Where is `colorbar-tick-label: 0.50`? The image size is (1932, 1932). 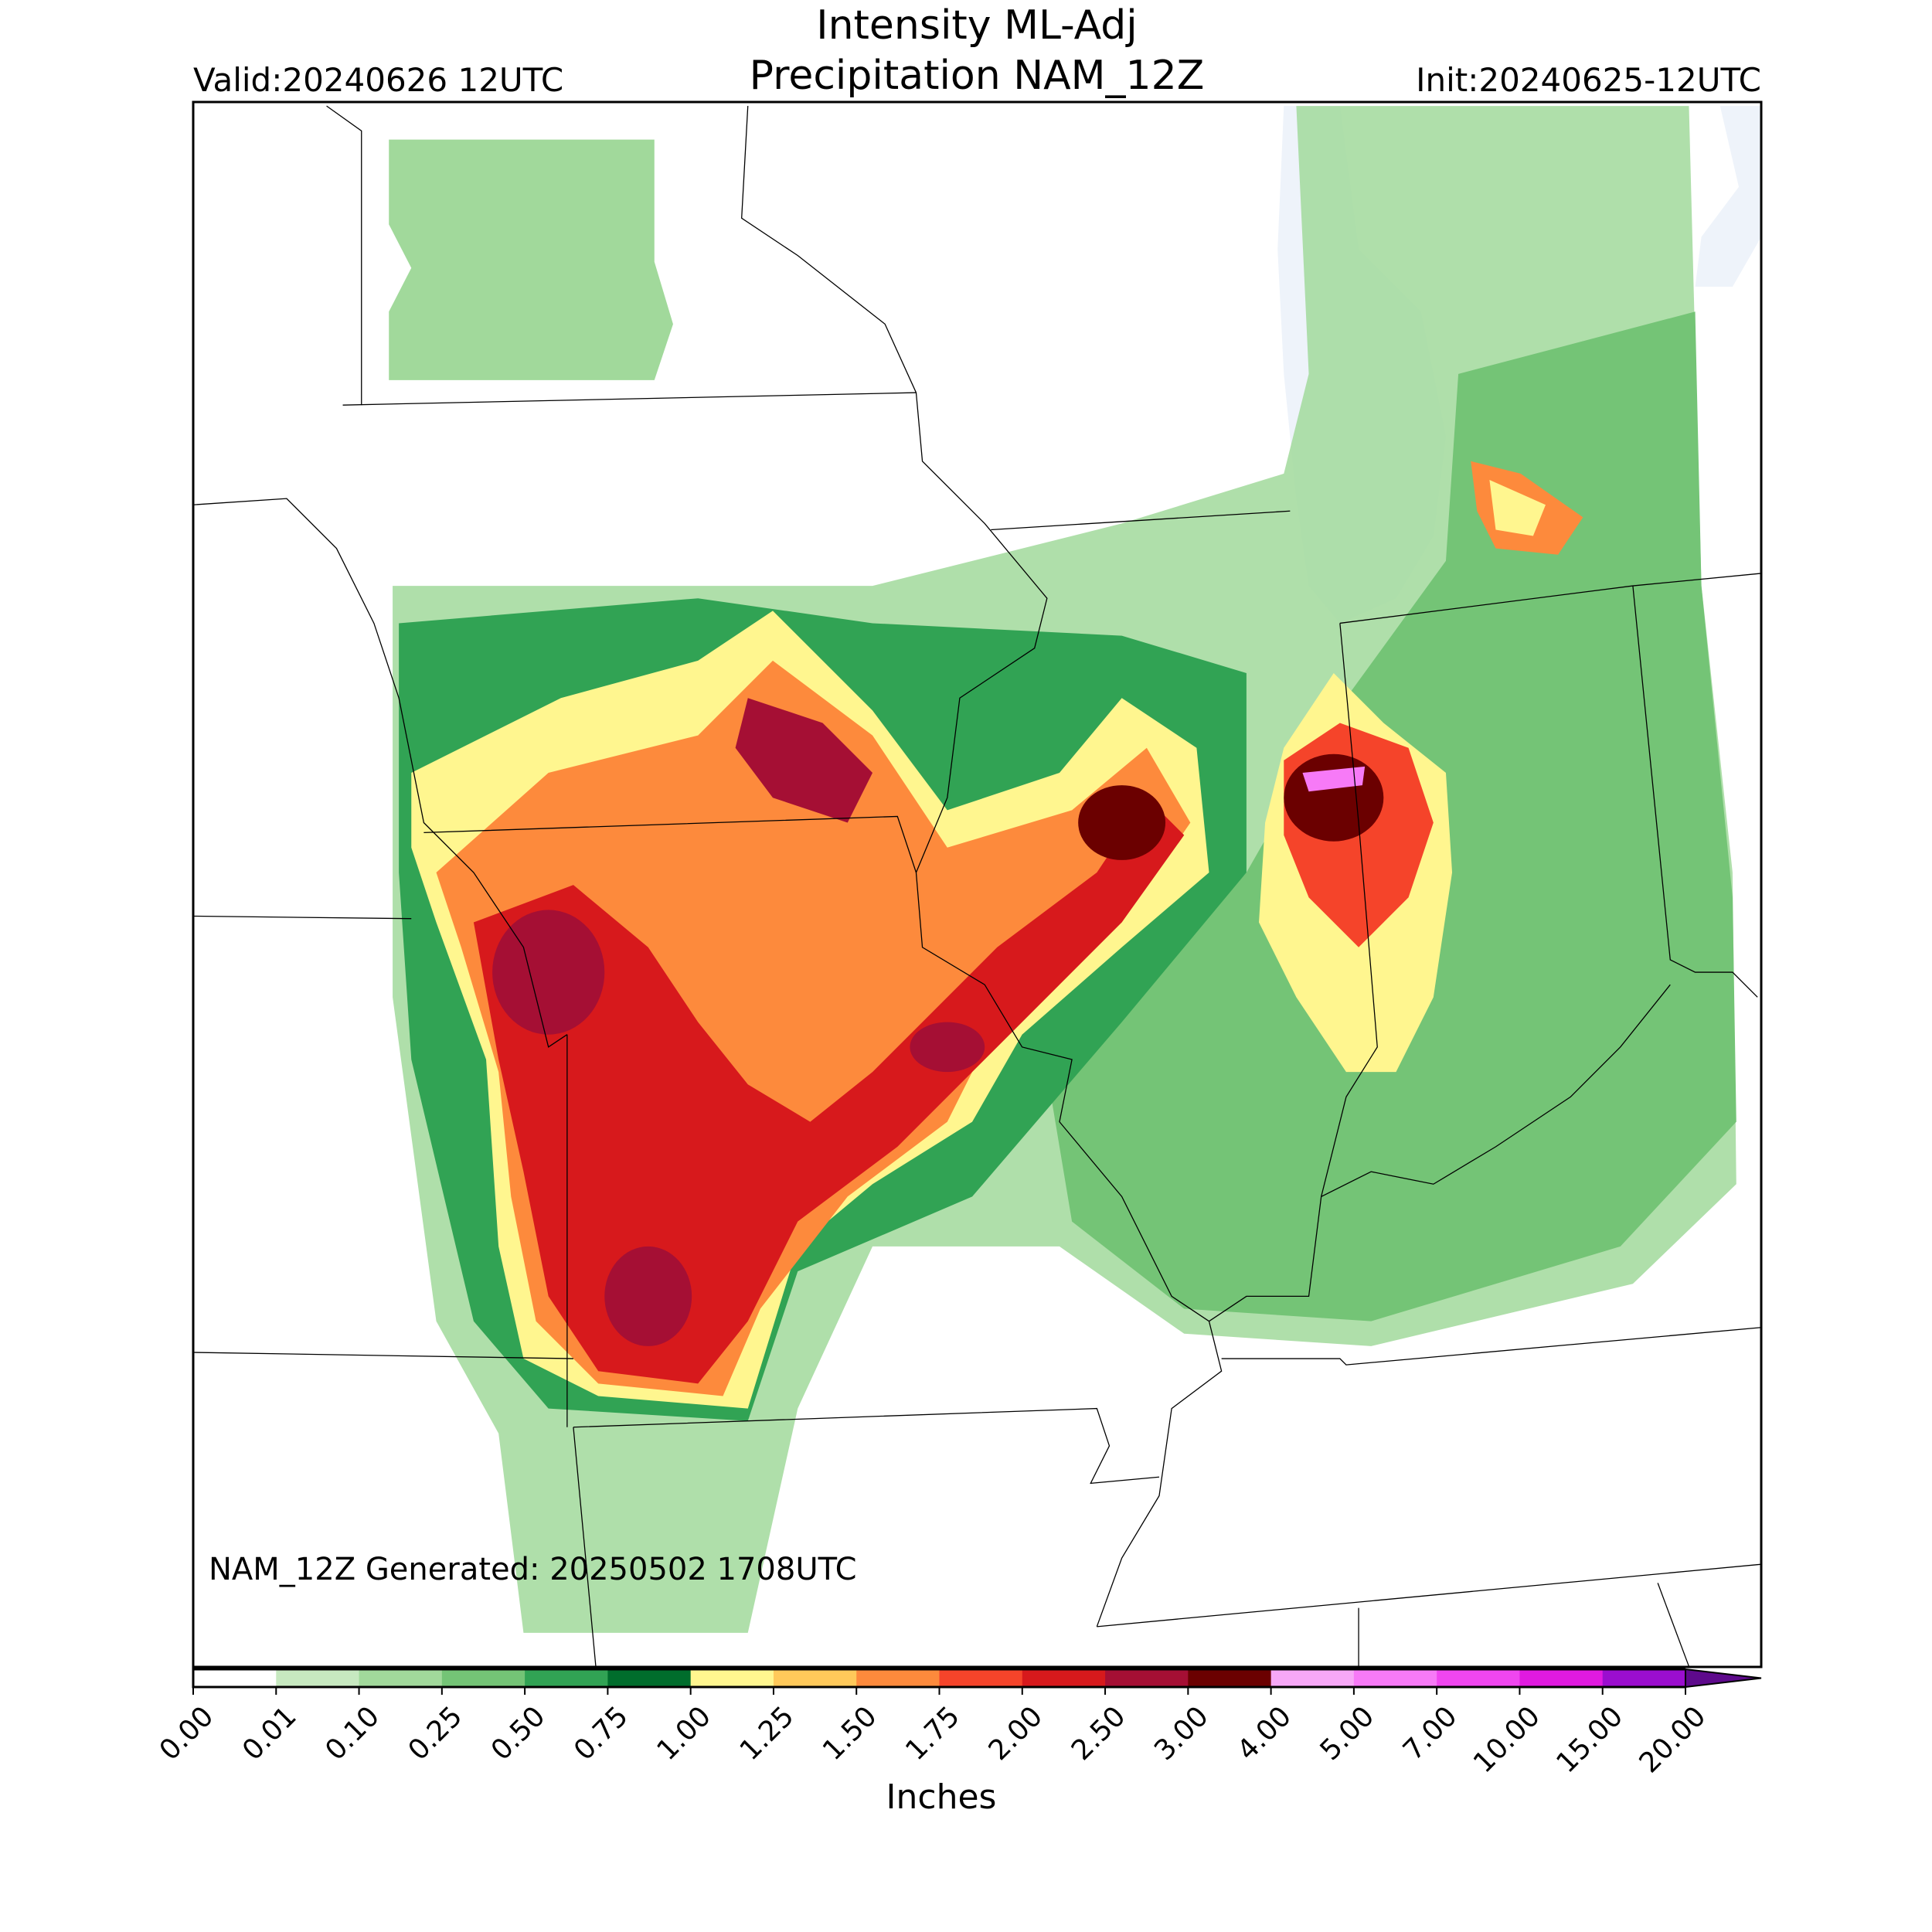
colorbar-tick-label: 0.50 is located at coordinates (518, 1733).